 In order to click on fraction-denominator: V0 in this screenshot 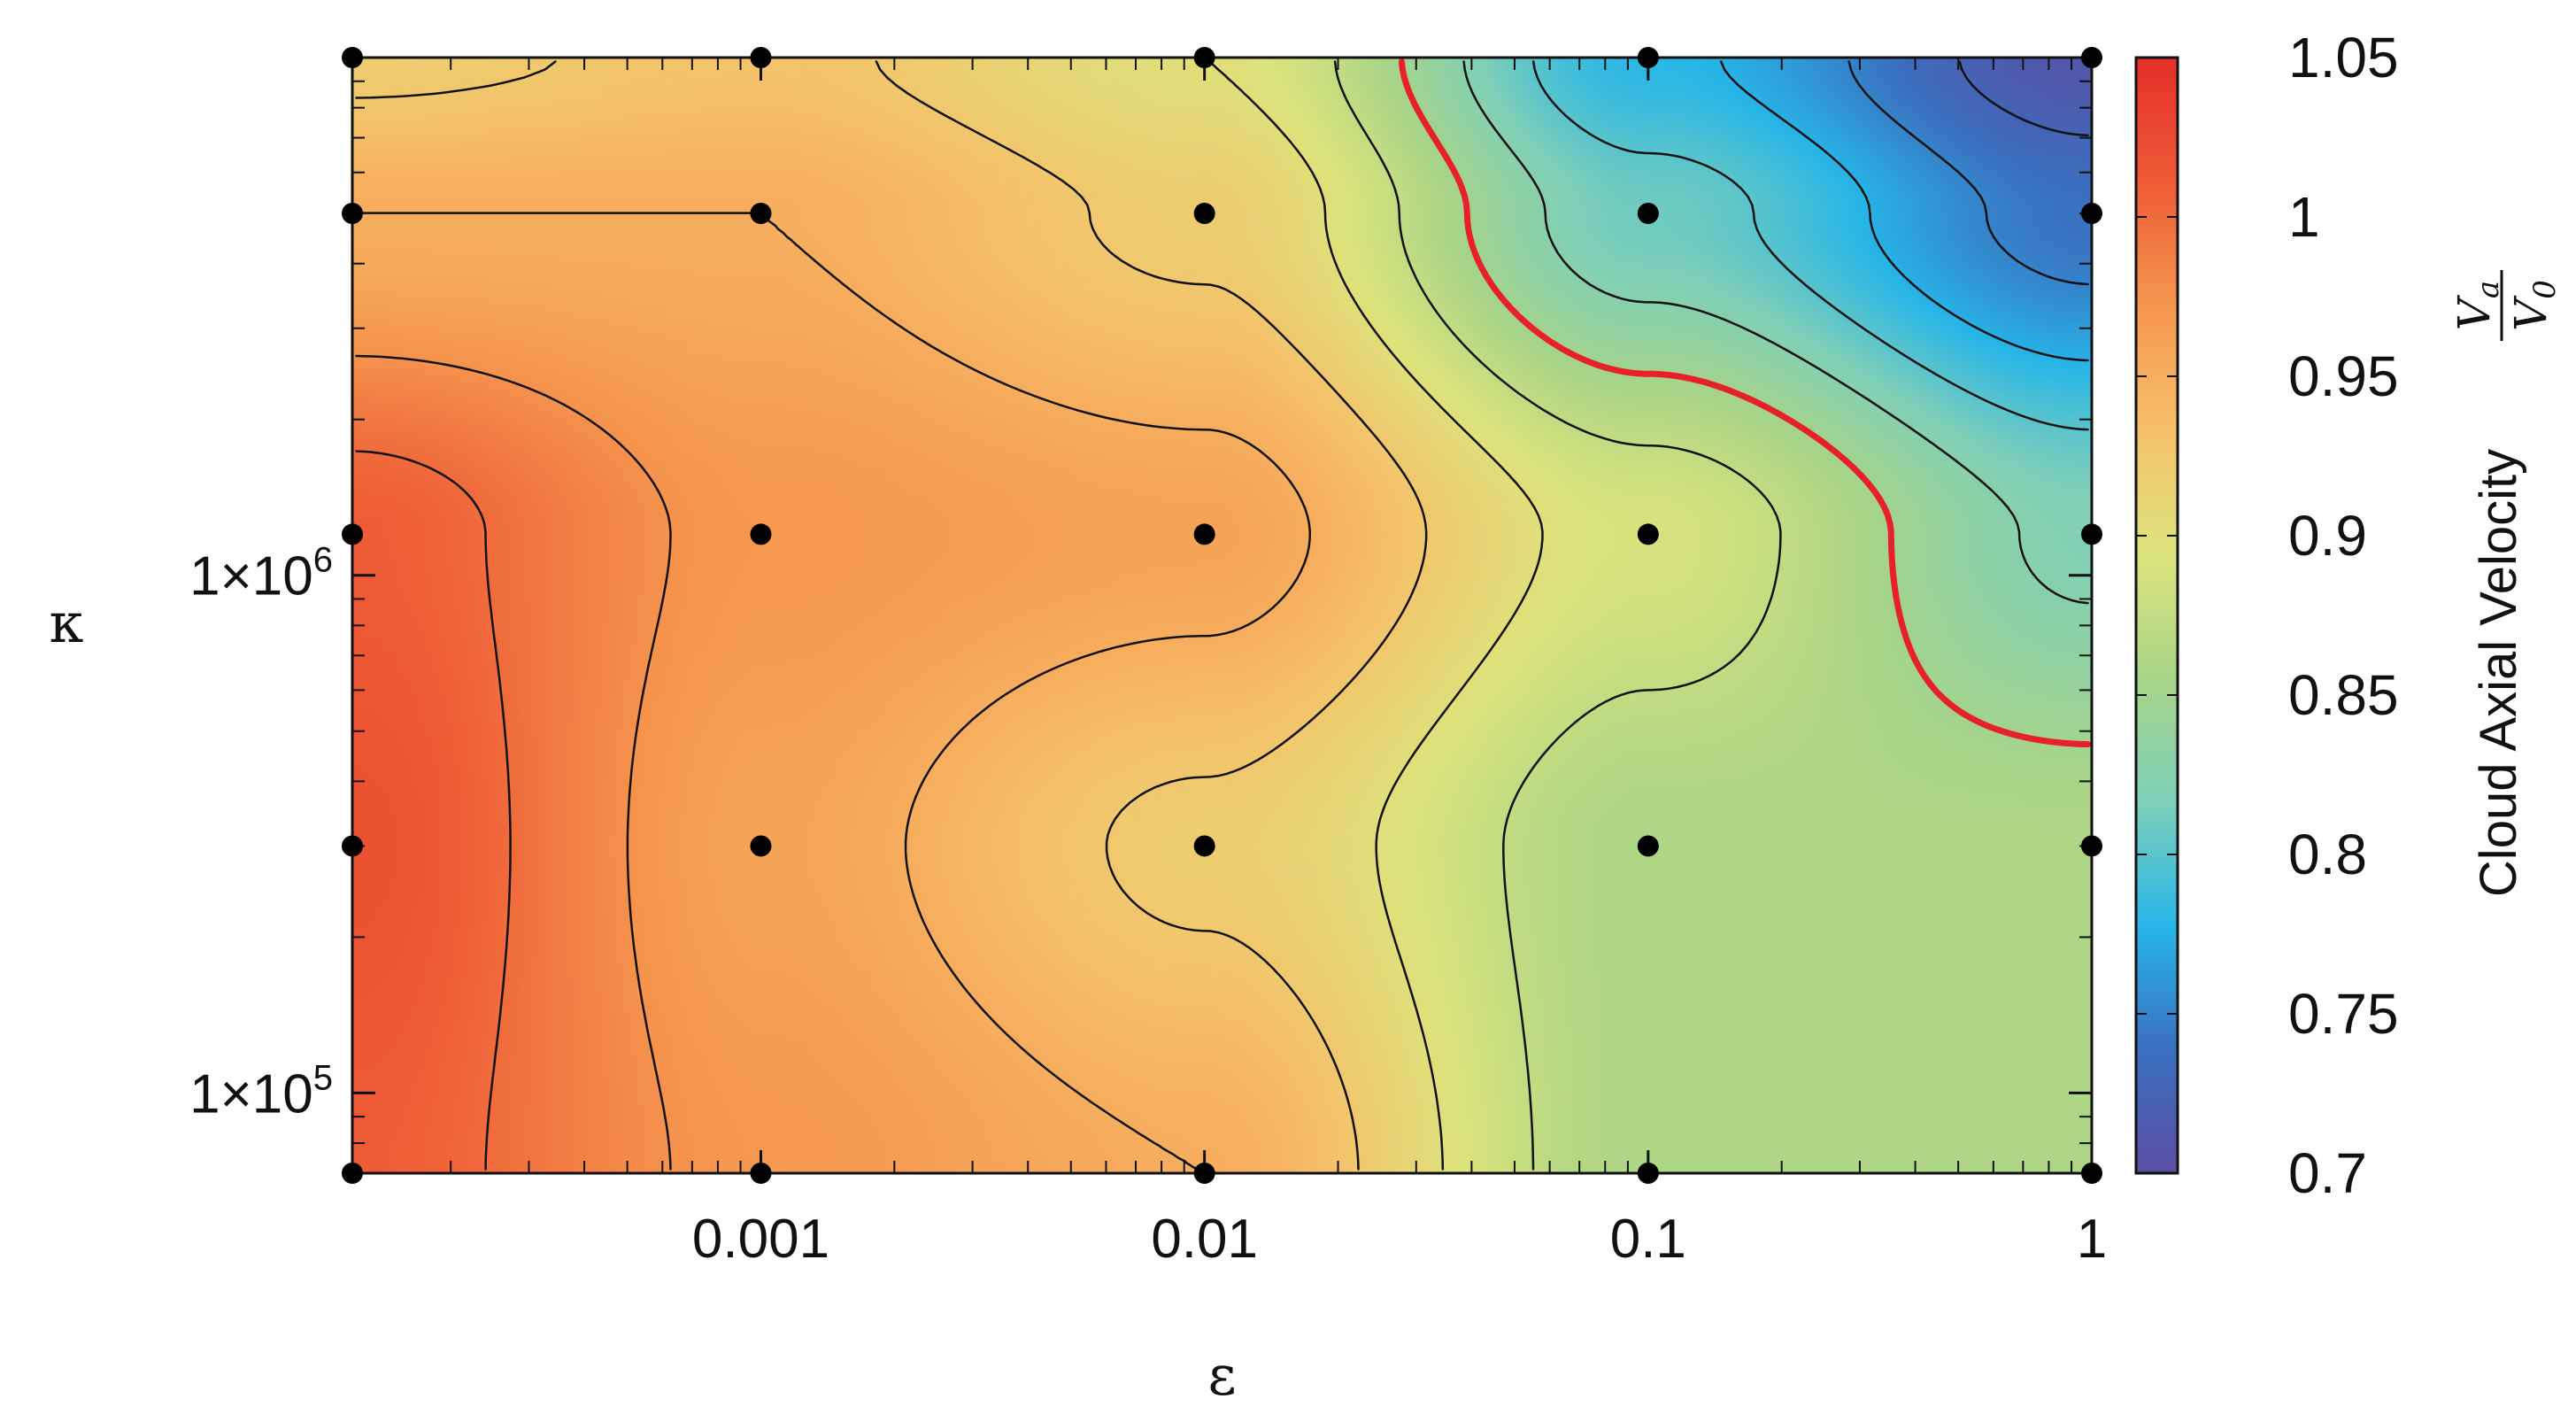, I will do `click(2534, 305)`.